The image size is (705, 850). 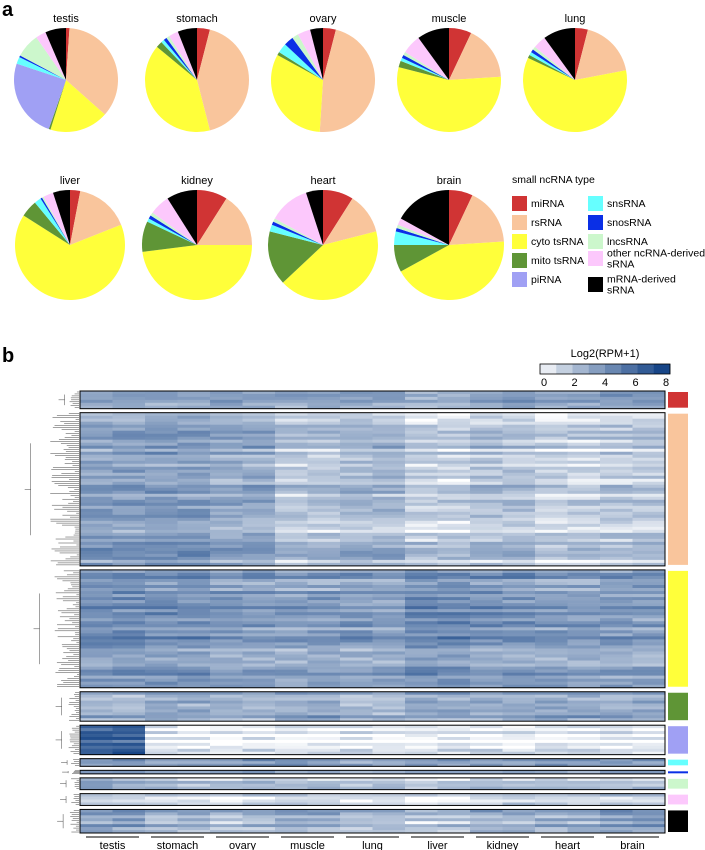 What do you see at coordinates (548, 241) in the screenshot?
I see `legend-item: cyto tsRNA` at bounding box center [548, 241].